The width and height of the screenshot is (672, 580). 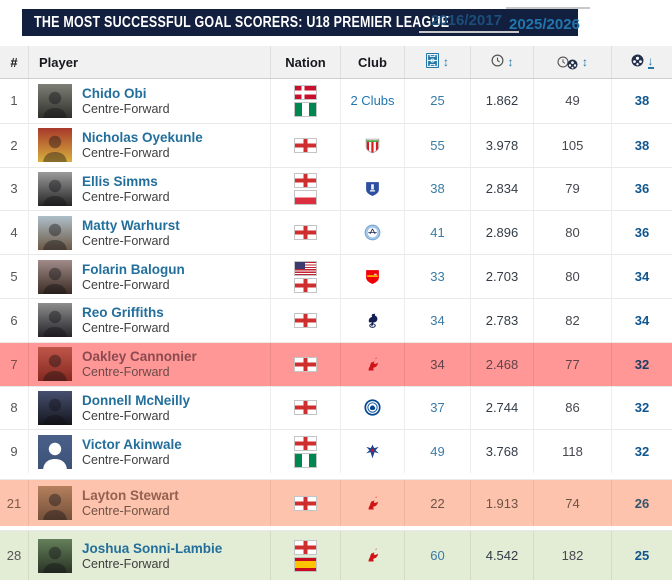 I want to click on matches-value: 34, so click(x=437, y=320).